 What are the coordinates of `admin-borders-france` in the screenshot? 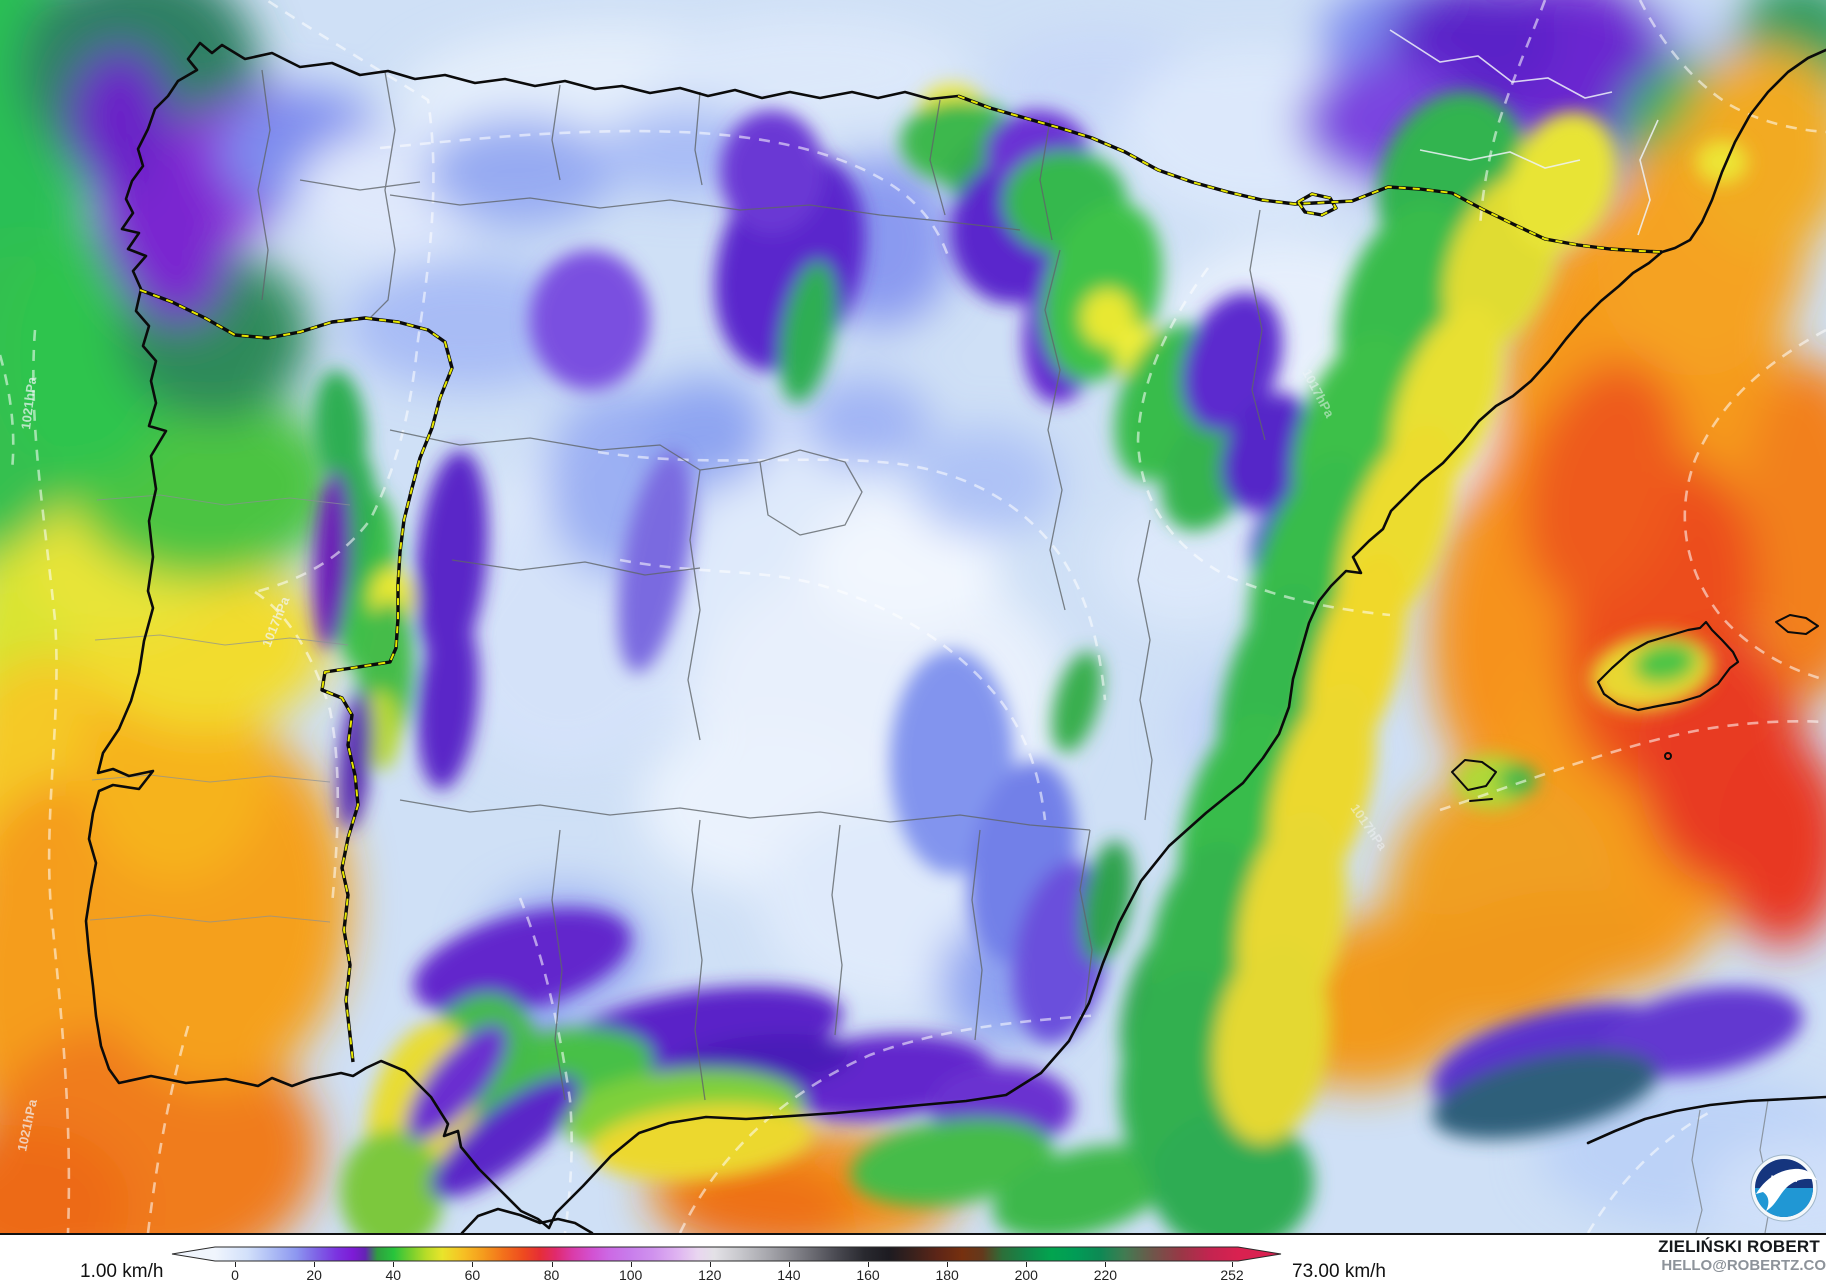 It's located at (1524, 132).